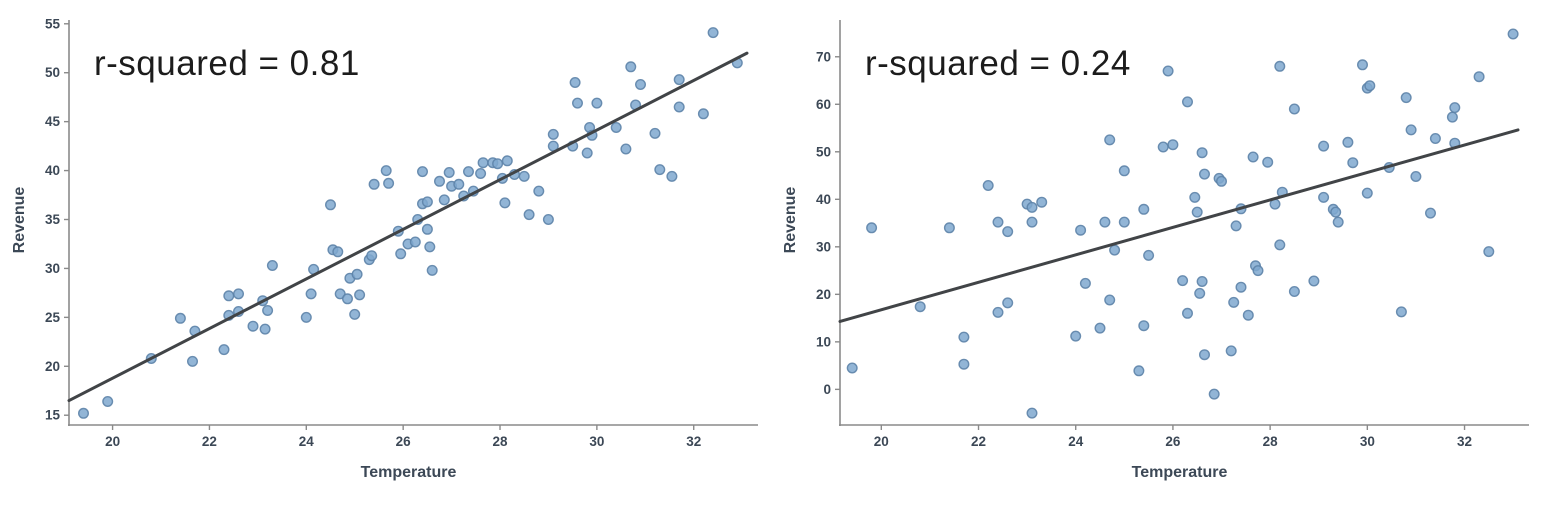 This screenshot has height=506, width=1542. What do you see at coordinates (823, 56) in the screenshot?
I see `svg-text: 70` at bounding box center [823, 56].